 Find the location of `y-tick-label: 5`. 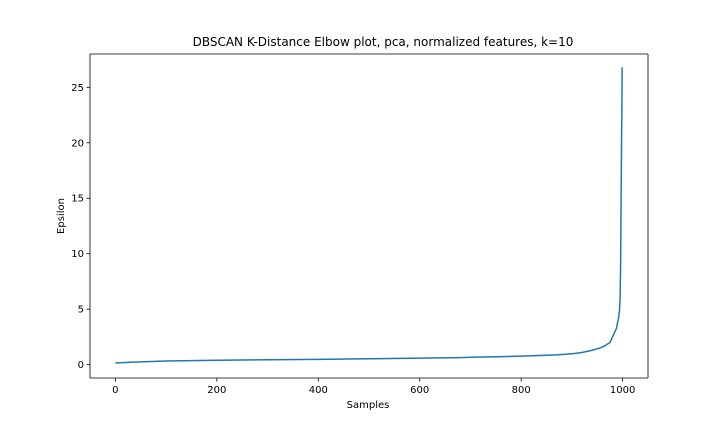

y-tick-label: 5 is located at coordinates (81, 310).